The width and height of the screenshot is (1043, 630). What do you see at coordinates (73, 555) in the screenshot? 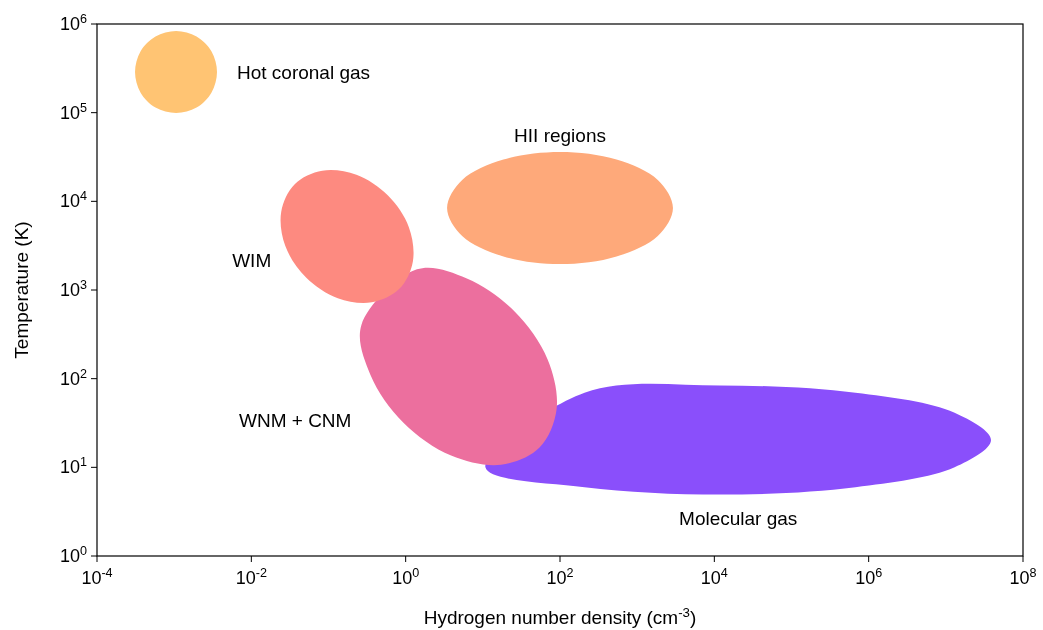
I see `y-tick-label: 10$^{0}$` at bounding box center [73, 555].